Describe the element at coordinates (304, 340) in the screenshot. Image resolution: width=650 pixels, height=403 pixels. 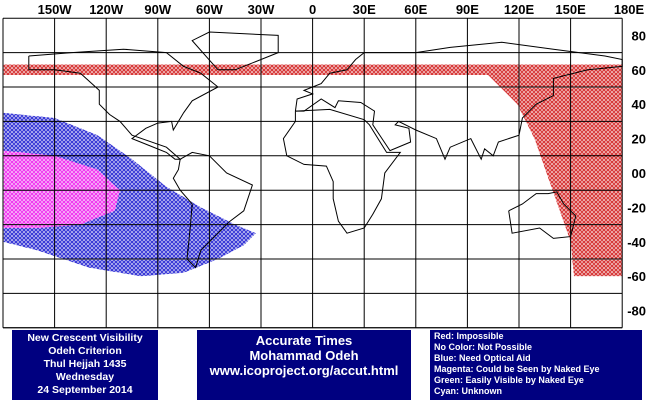
I see `panel-line: Accurate Times` at that location.